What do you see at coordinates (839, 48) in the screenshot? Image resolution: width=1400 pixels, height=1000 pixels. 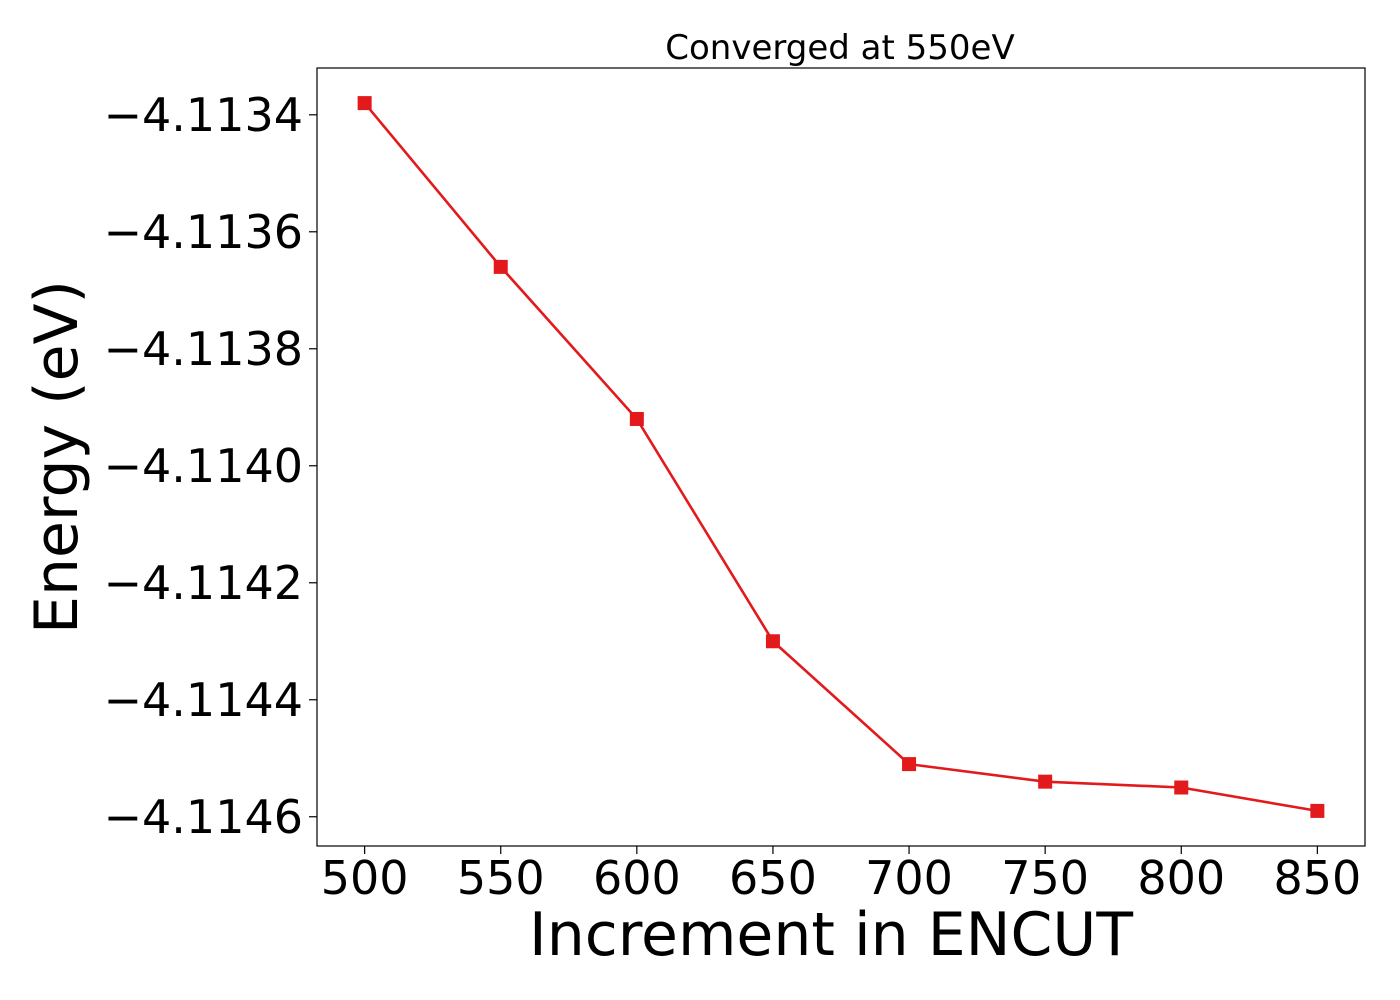 I see `chart-title: Converged at 550eV` at bounding box center [839, 48].